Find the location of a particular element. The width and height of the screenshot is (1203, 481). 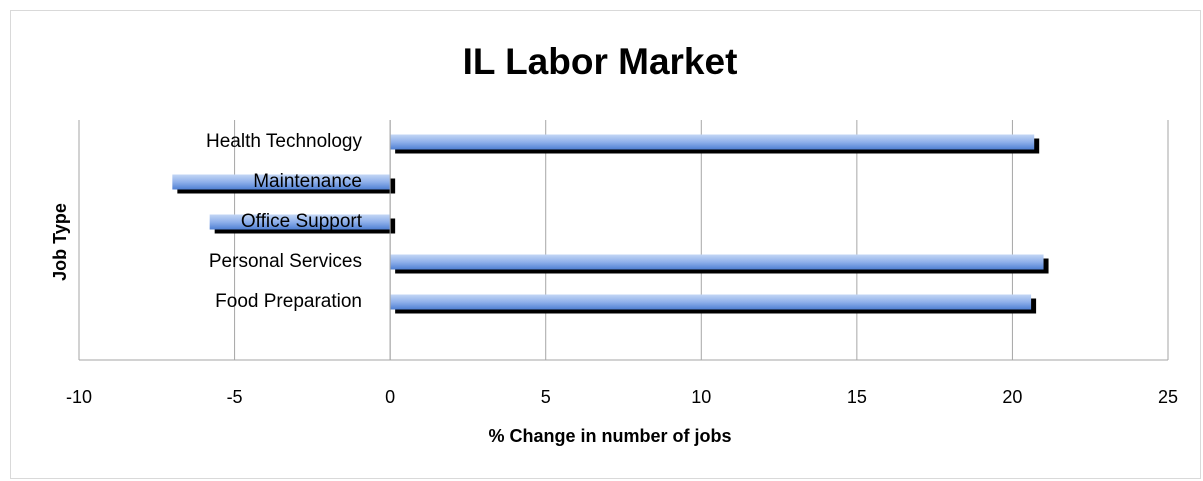

x-axis-title: % Change in number of jobs is located at coordinates (609, 436).